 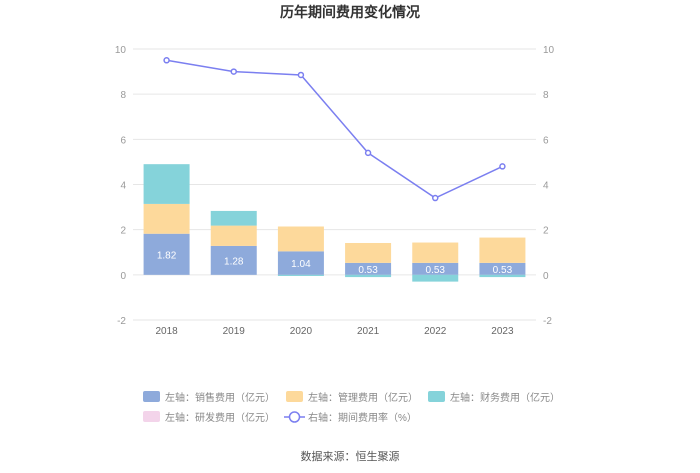 I want to click on left-axis-ticks: -2 0 2 4 6 8 10, so click(x=121, y=186).